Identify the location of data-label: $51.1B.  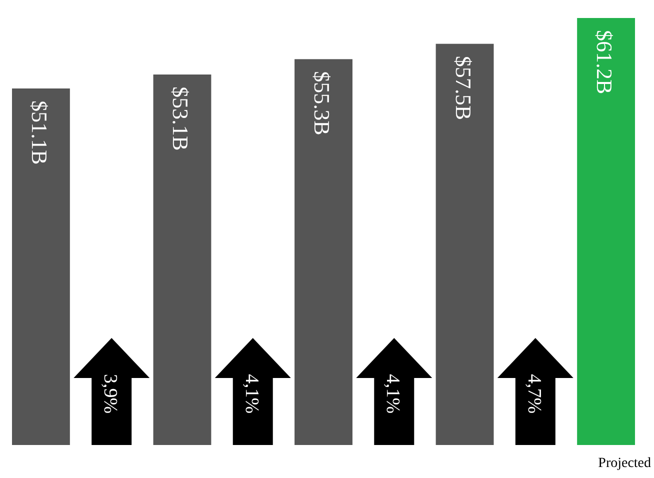
(39, 132).